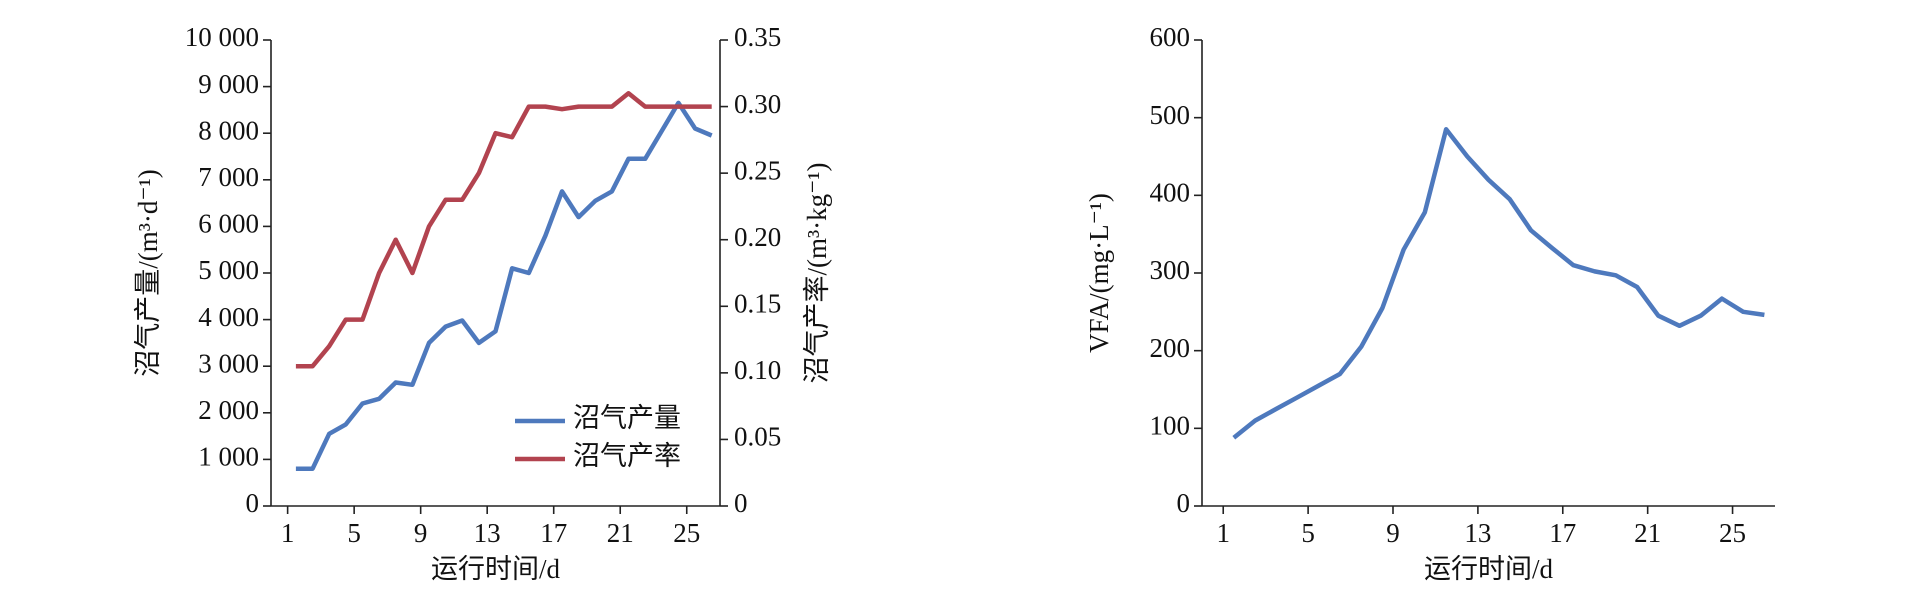  I want to click on y-tick-label: 7 000, so click(228, 177).